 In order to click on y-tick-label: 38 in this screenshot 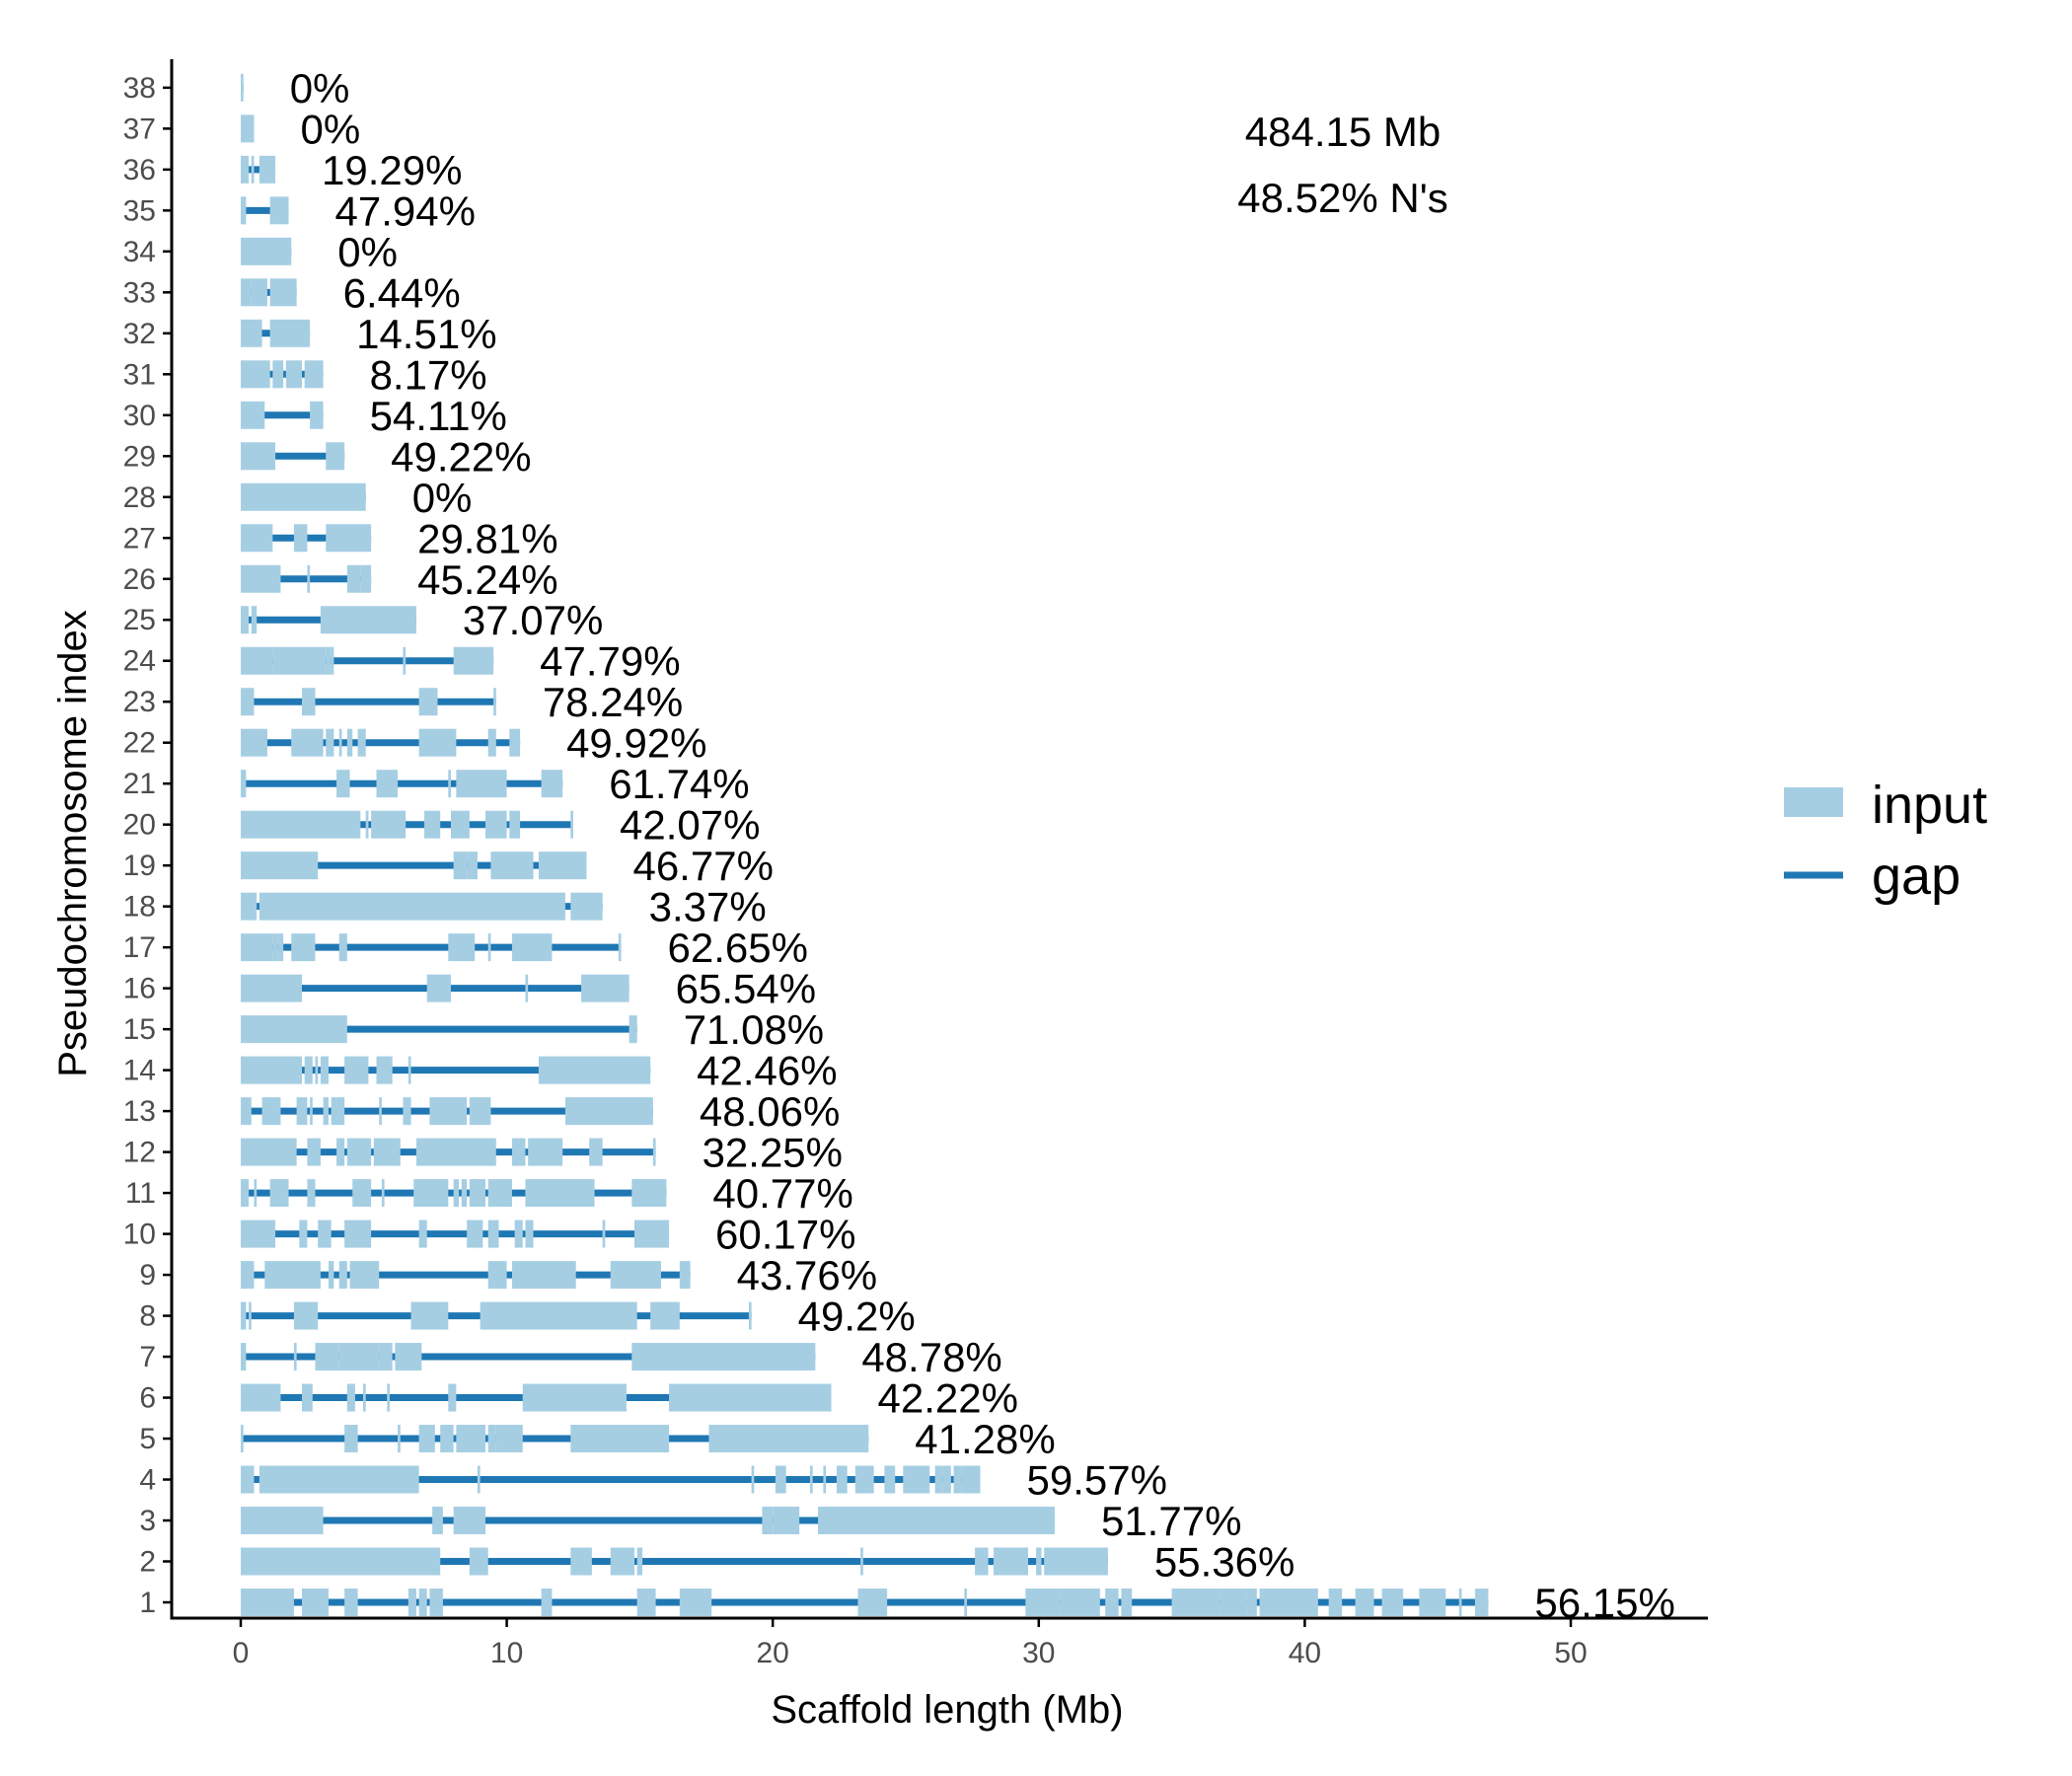, I will do `click(140, 89)`.